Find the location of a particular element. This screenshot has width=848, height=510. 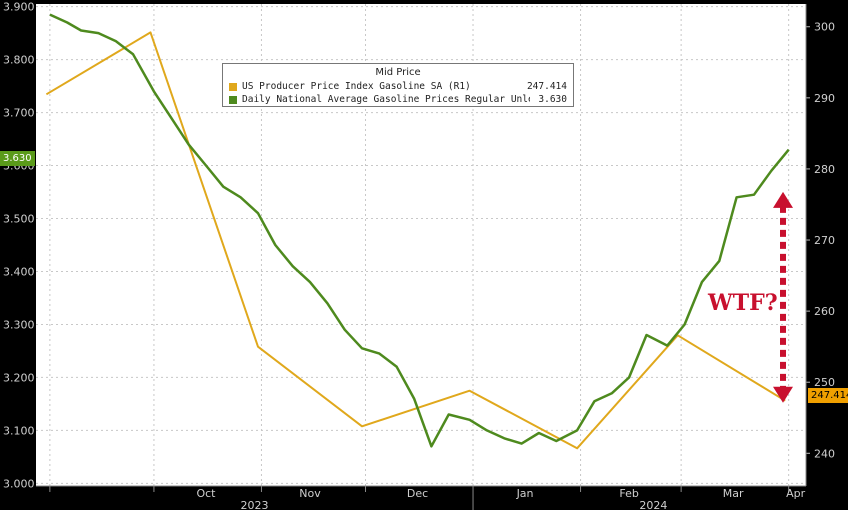

legend-value-gasoline: 3.630 is located at coordinates (552, 99).